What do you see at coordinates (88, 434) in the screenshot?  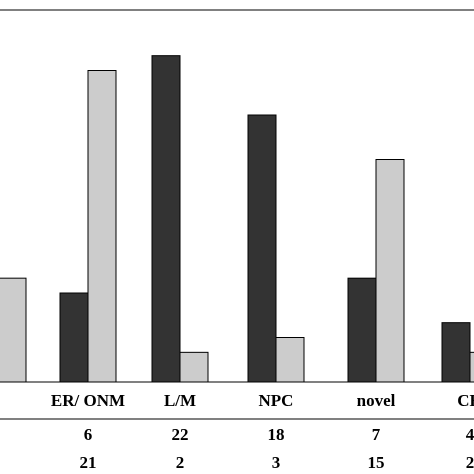 I see `table-cell-row-1: 6` at bounding box center [88, 434].